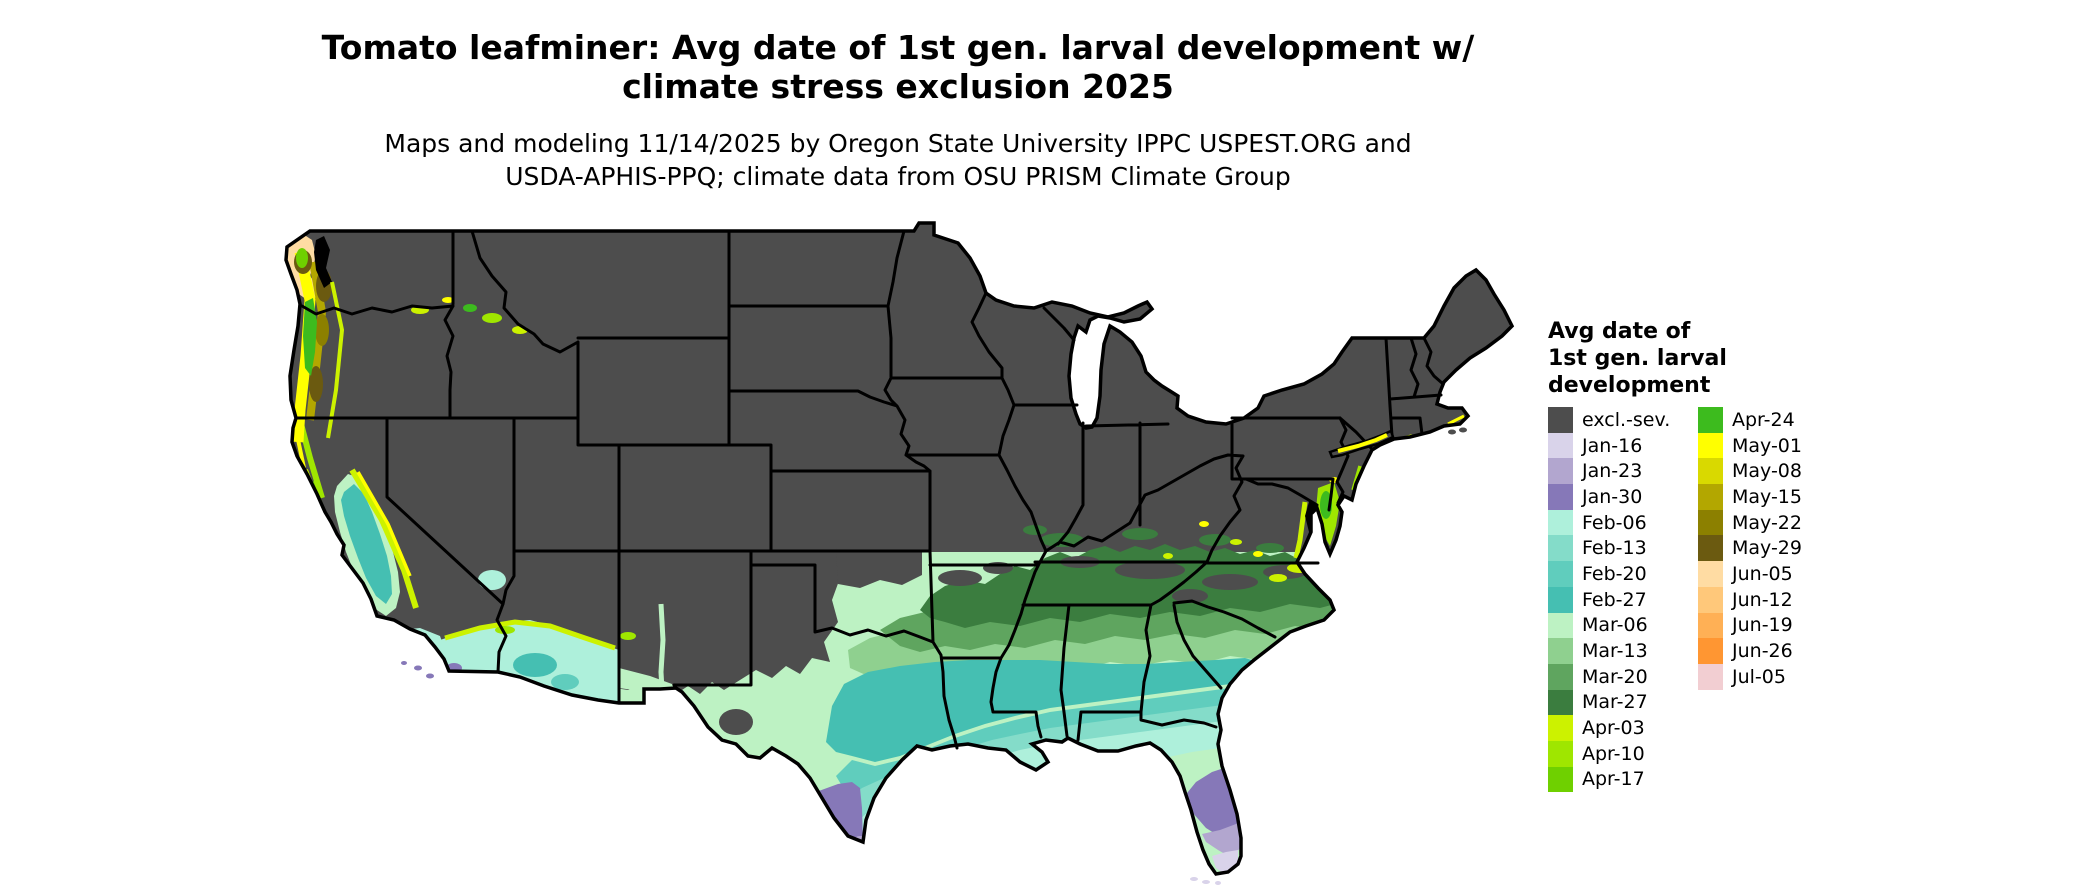 This screenshot has width=2100, height=892. I want to click on long-island, so click(1361, 444).